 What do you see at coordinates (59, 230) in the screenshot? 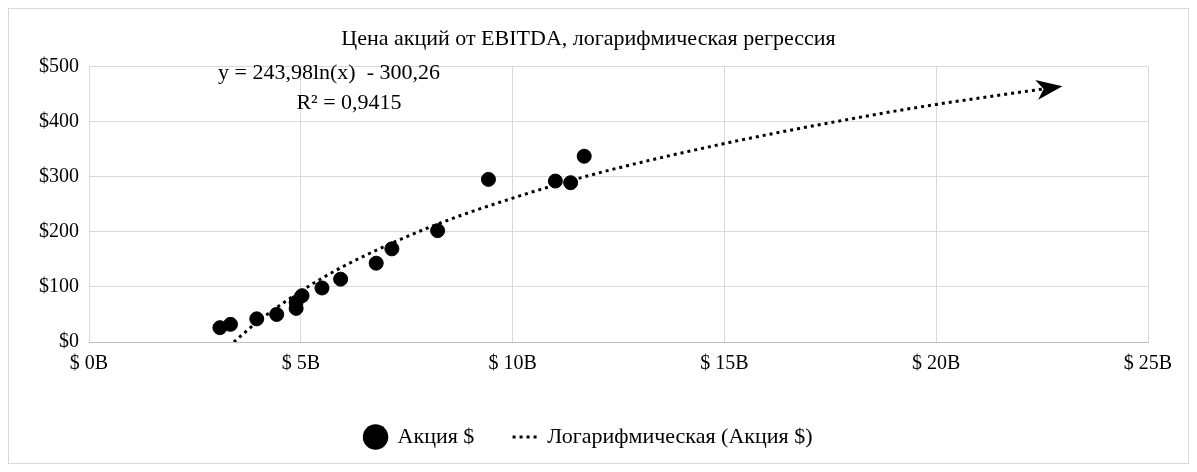
I see `y-tick-label: $200` at bounding box center [59, 230].